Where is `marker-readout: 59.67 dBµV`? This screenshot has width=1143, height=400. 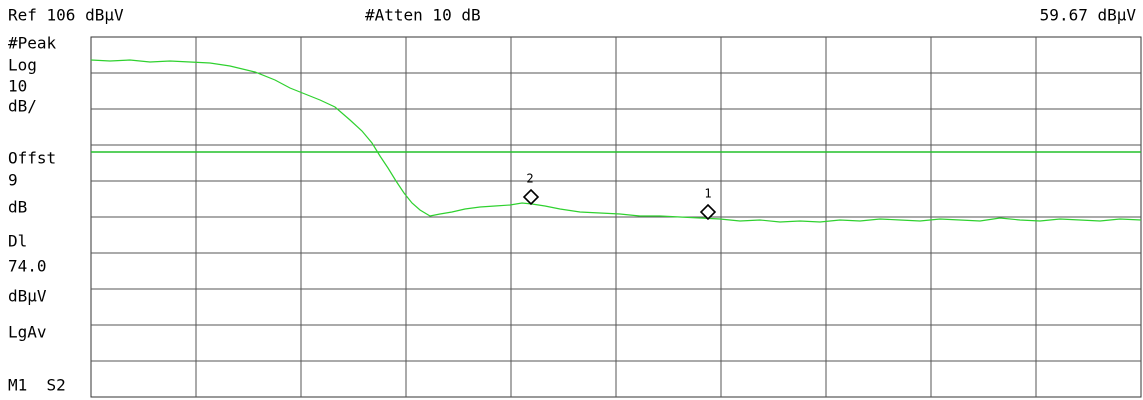 marker-readout: 59.67 dBµV is located at coordinates (1088, 15).